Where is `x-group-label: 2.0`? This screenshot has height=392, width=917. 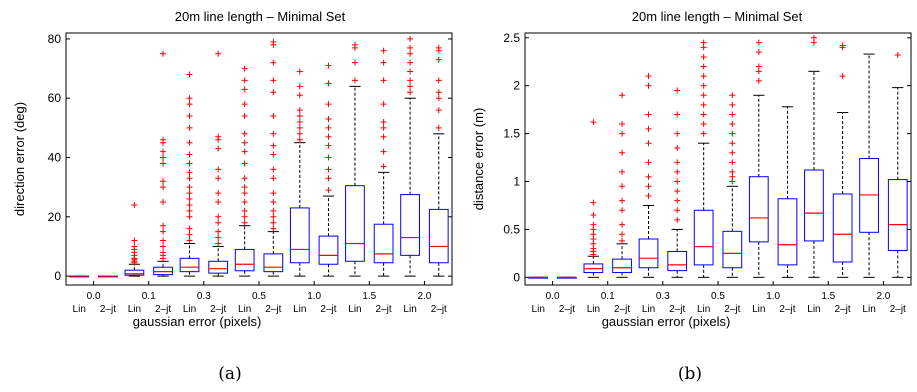 x-group-label: 2.0 is located at coordinates (424, 296).